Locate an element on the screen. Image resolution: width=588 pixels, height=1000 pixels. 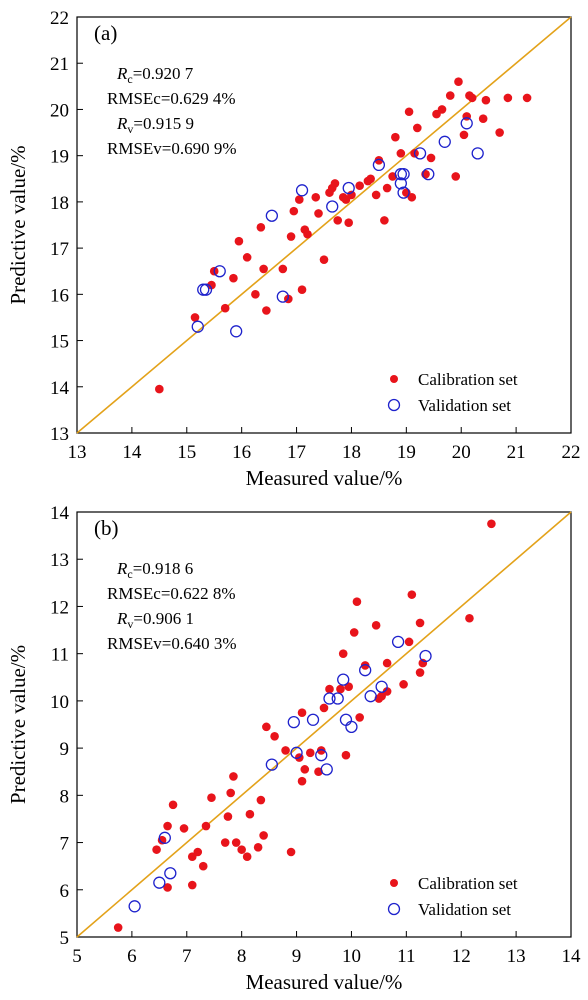
y-tick-label: 22 is located at coordinates (59, 18).